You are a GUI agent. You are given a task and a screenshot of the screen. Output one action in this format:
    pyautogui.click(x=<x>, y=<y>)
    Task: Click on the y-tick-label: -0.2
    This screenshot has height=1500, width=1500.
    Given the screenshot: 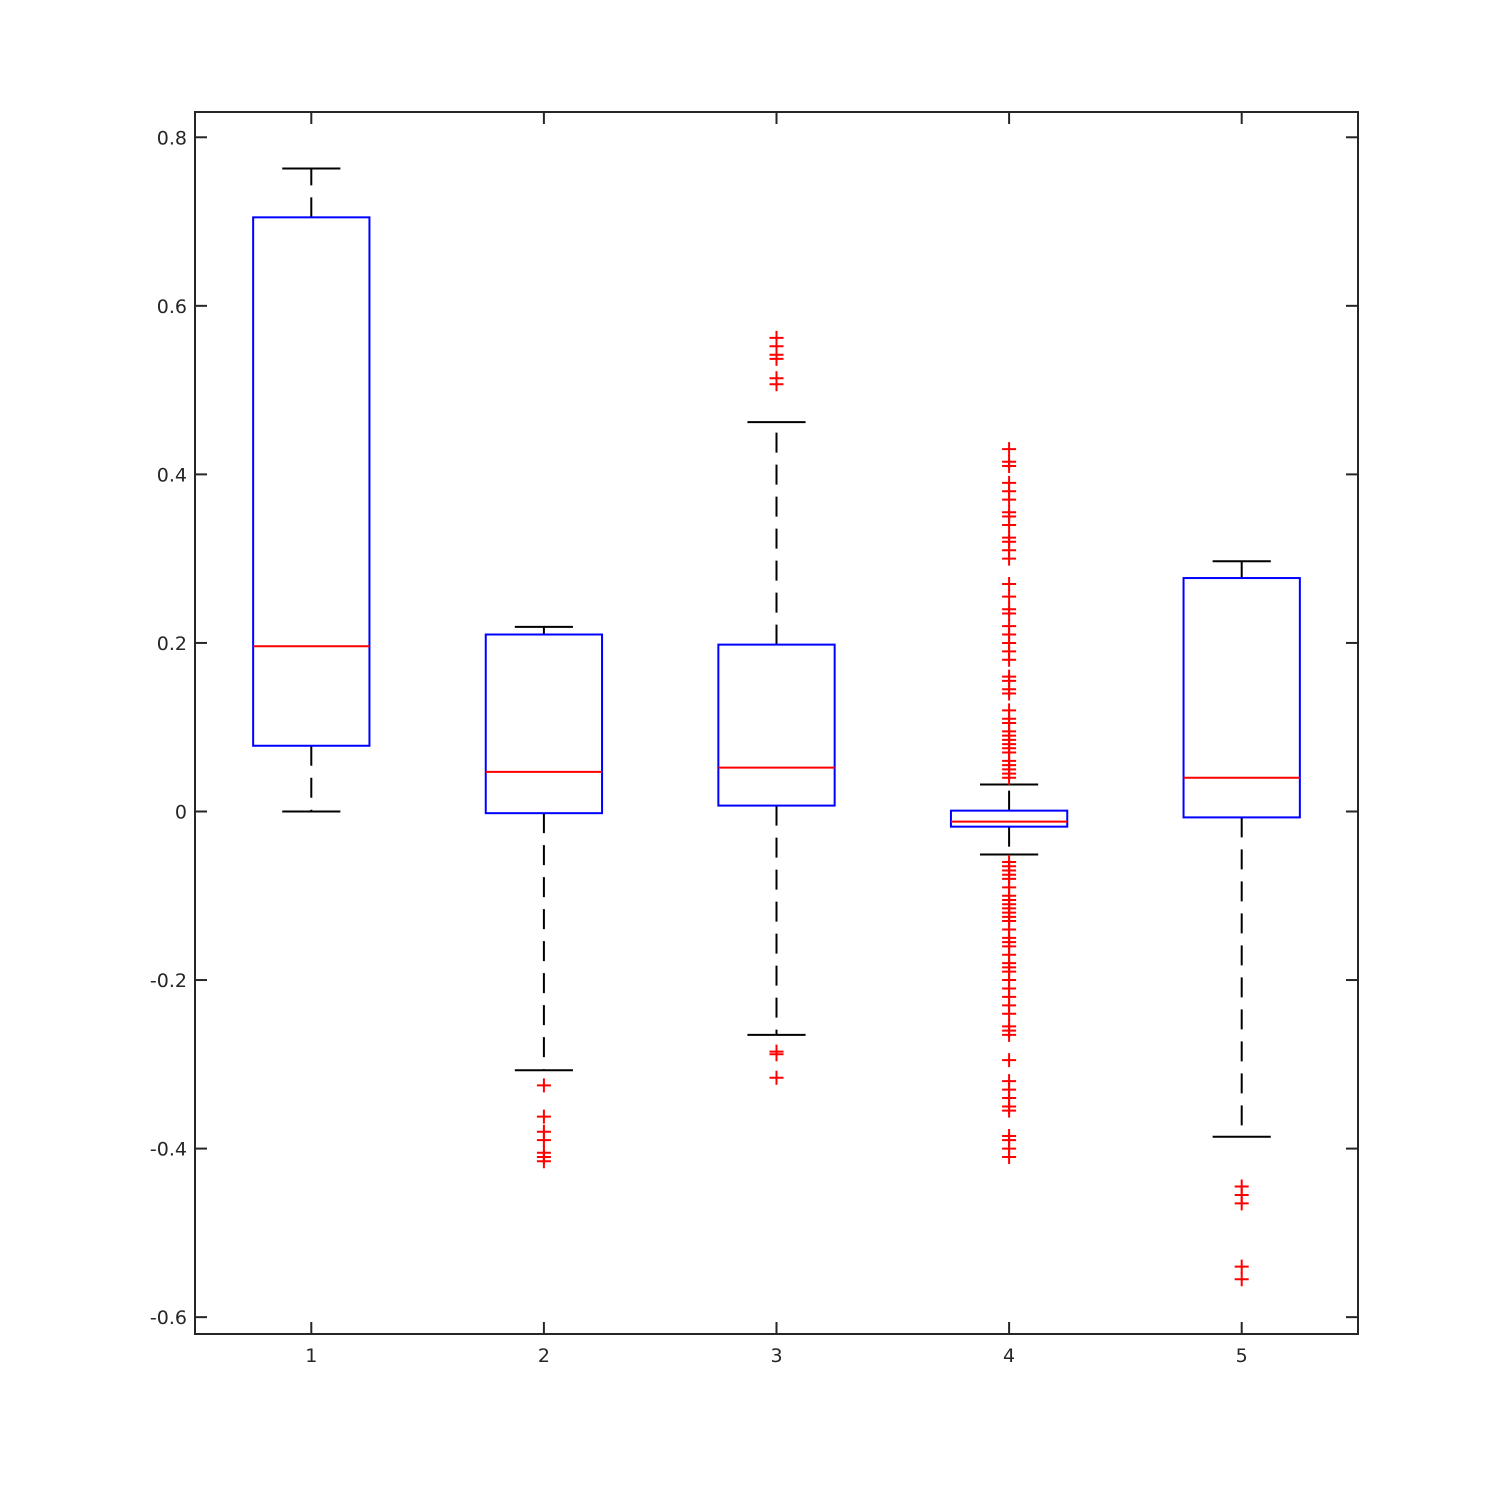 What is the action you would take?
    pyautogui.click(x=168, y=981)
    